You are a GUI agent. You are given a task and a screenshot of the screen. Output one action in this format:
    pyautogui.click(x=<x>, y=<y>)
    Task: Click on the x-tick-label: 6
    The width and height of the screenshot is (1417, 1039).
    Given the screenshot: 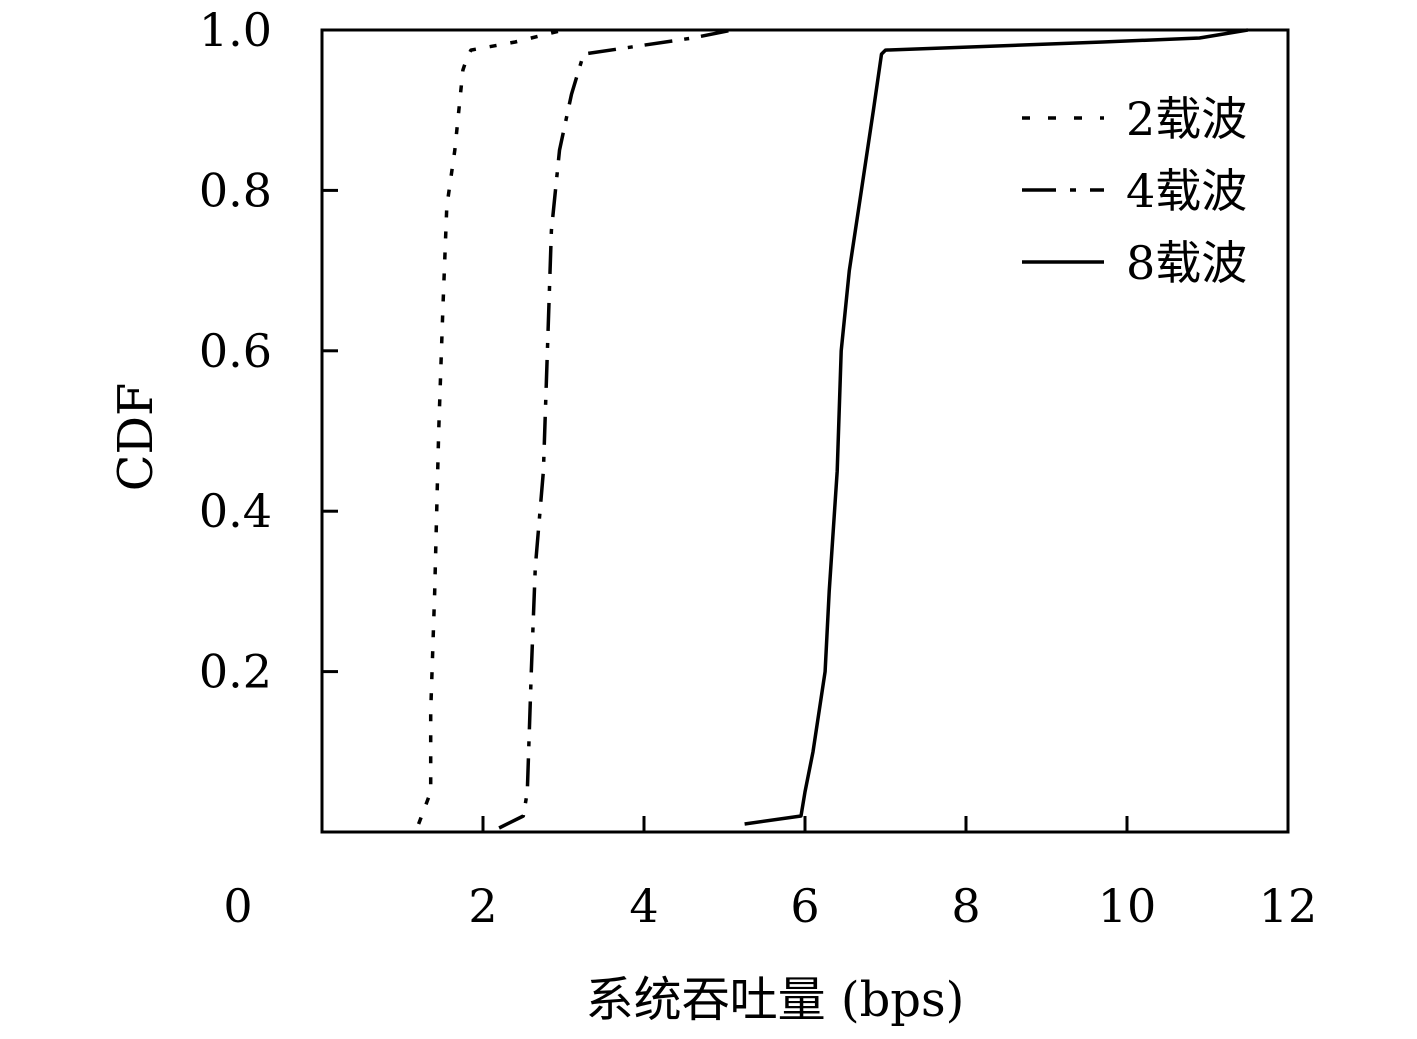 What is the action you would take?
    pyautogui.click(x=804, y=906)
    